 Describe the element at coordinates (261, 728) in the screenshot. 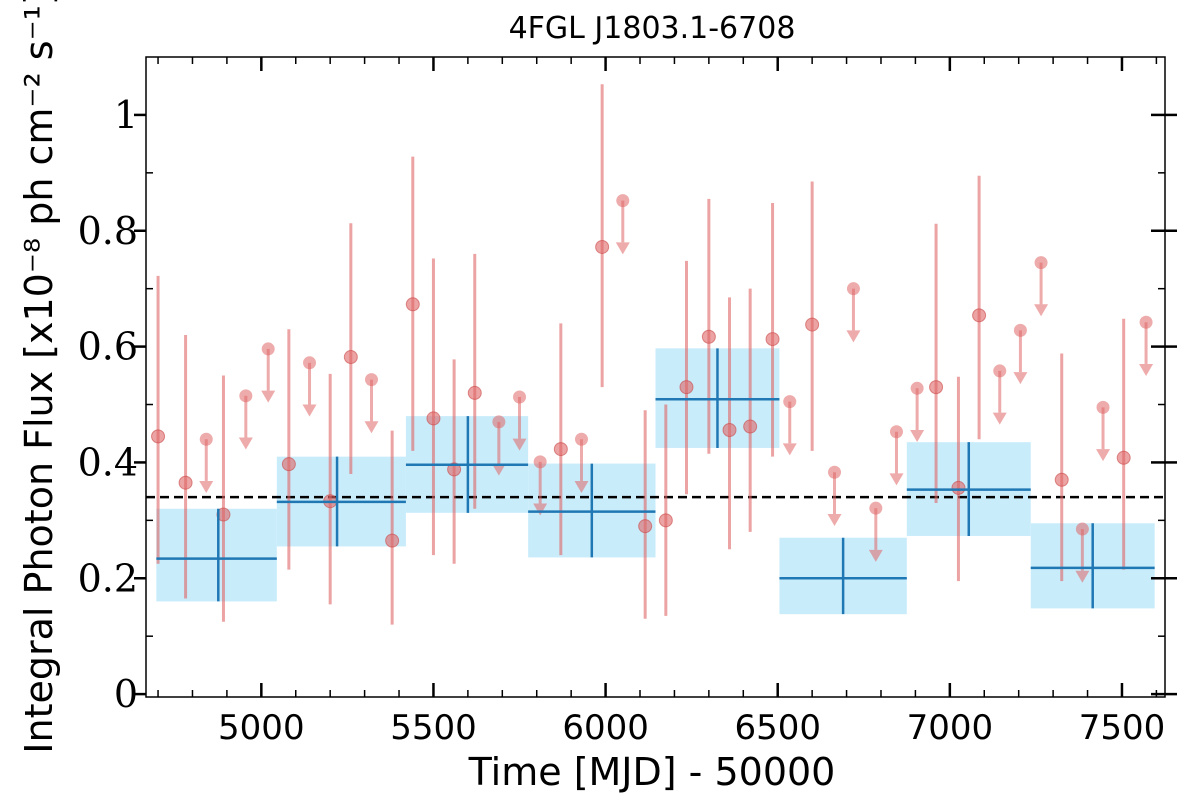

I see `x-tick-label: 5000` at that location.